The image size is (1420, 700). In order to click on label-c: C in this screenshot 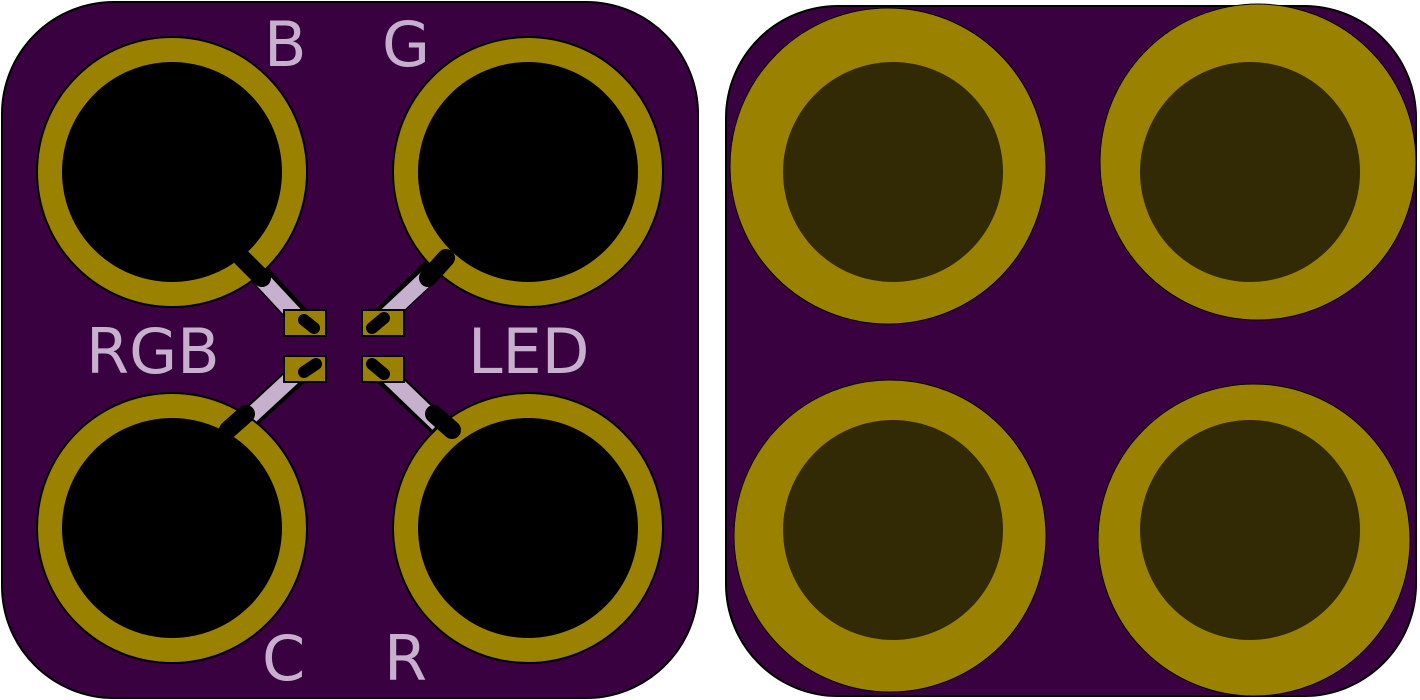, I will do `click(283, 658)`.